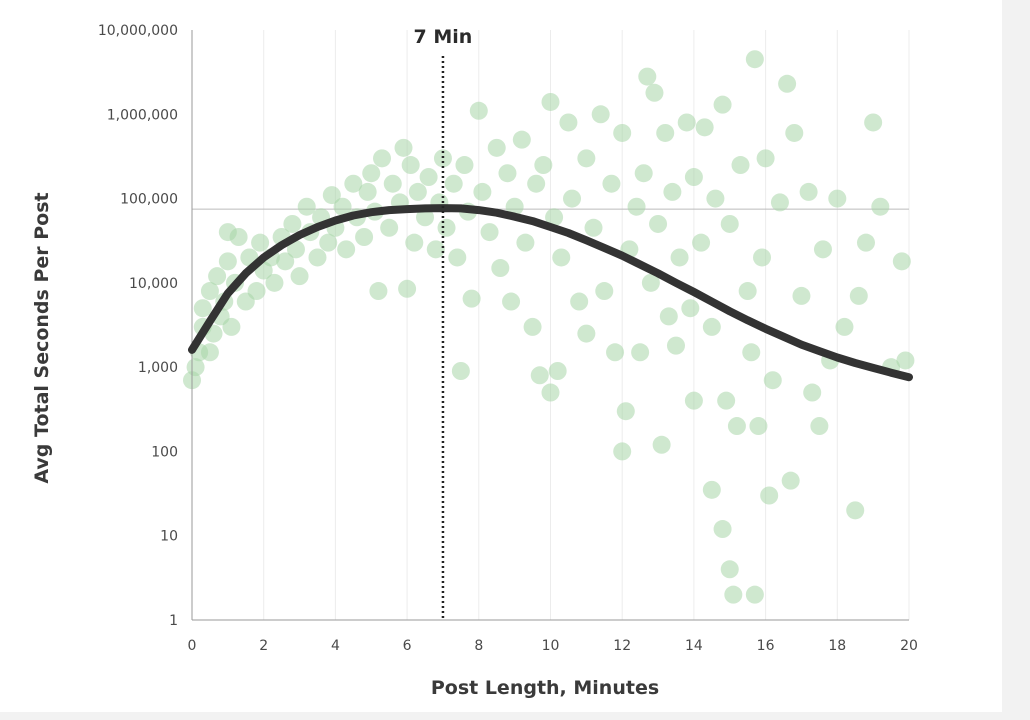 This screenshot has height=720, width=1030. I want to click on y-tick-label: 100,000, so click(149, 200).